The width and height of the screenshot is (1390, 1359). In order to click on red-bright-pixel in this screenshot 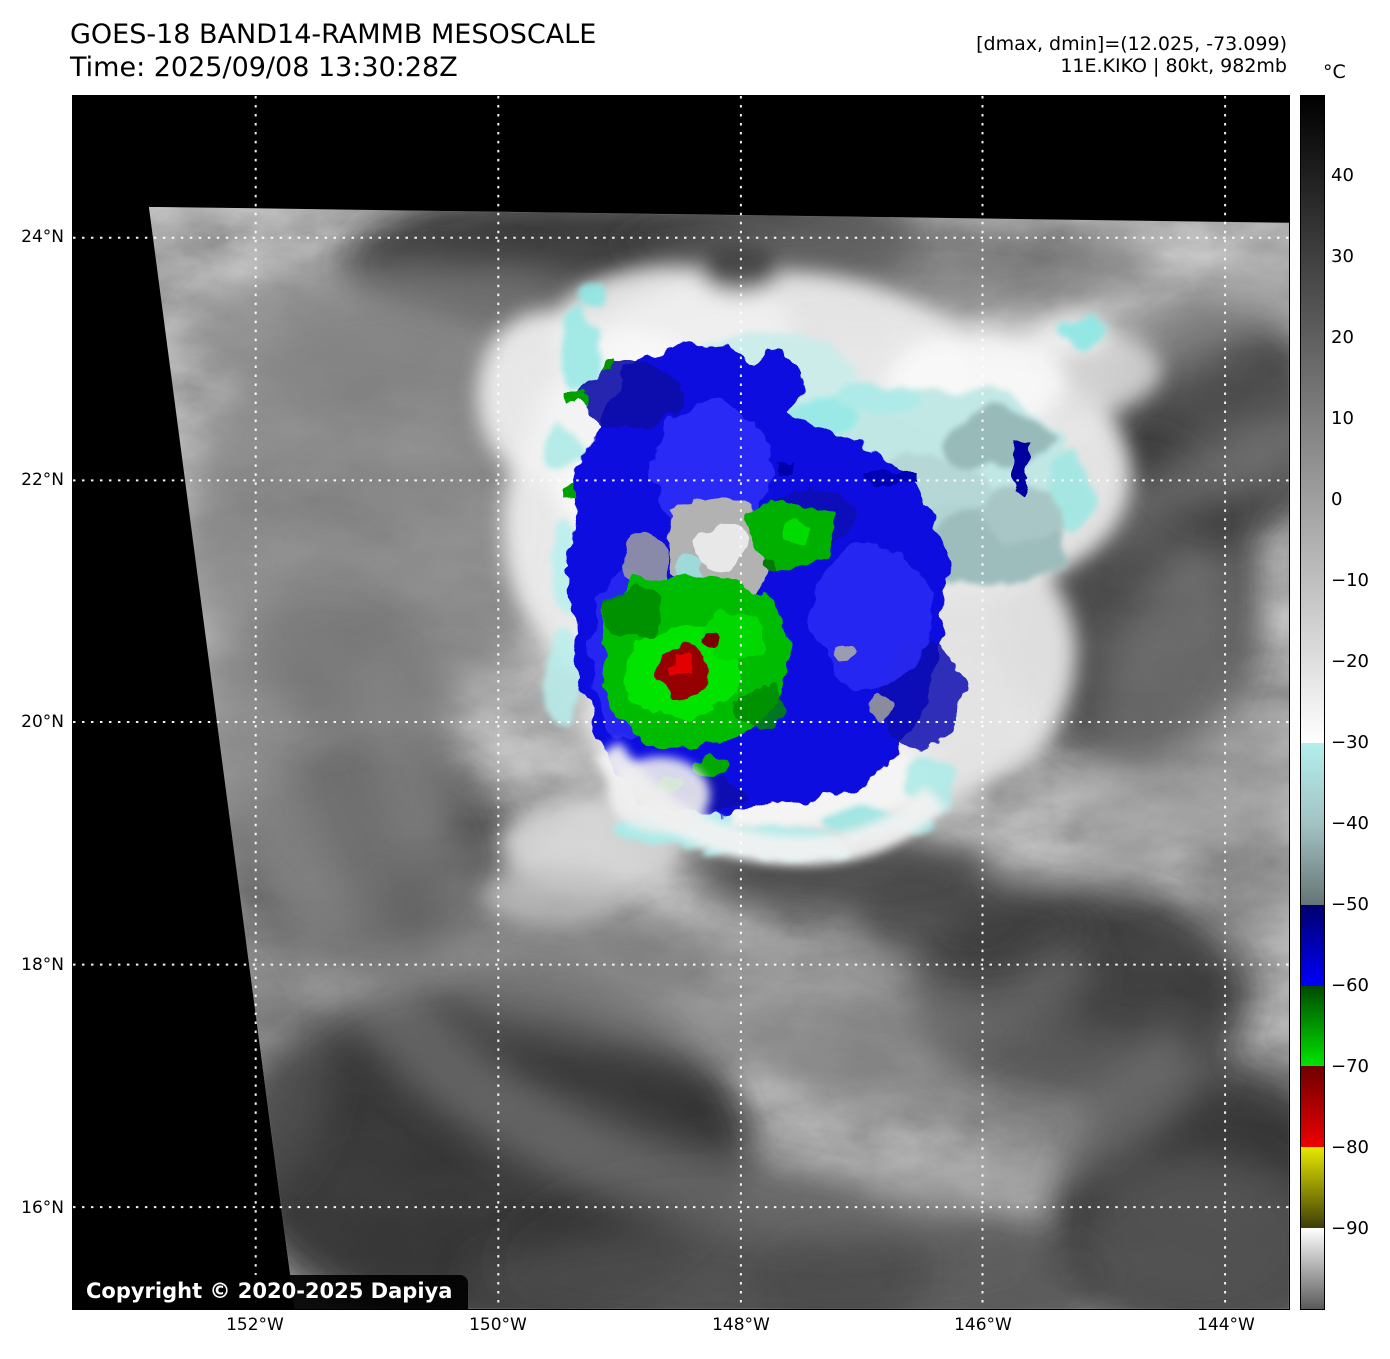, I will do `click(680, 667)`.